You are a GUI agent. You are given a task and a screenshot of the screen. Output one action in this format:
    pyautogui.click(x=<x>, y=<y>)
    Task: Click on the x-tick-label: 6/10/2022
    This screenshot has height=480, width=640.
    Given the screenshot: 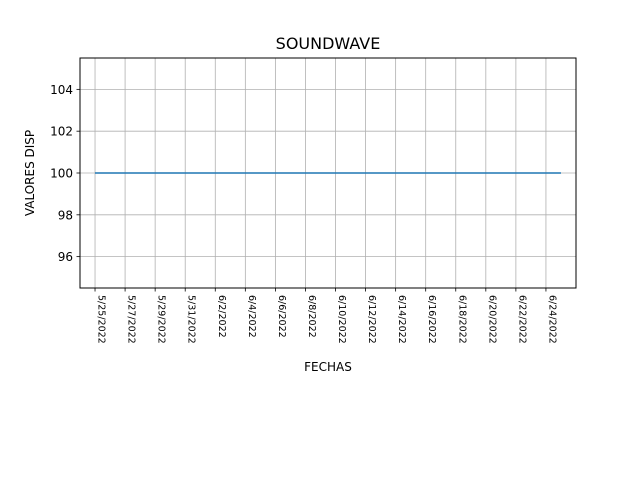 What is the action you would take?
    pyautogui.click(x=341, y=319)
    